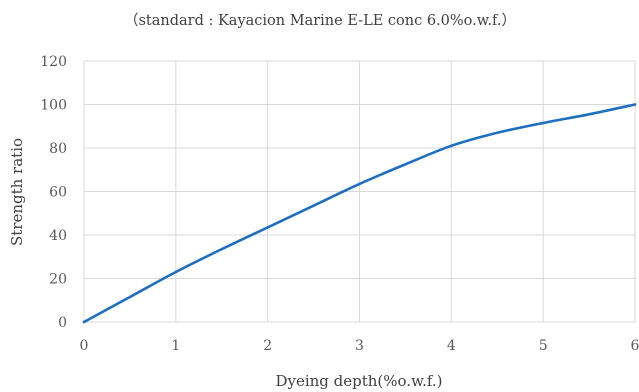 Image resolution: width=639 pixels, height=392 pixels. What do you see at coordinates (58, 236) in the screenshot?
I see `y-tick-label: 40` at bounding box center [58, 236].